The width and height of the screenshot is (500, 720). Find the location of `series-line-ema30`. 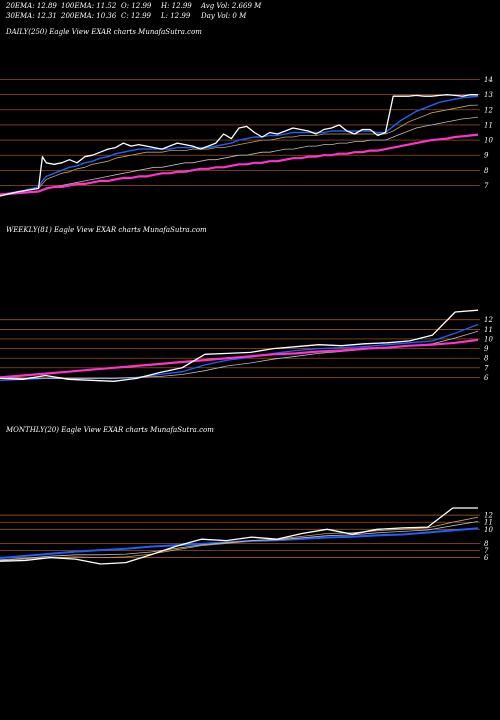

series-line-ema30 is located at coordinates (239, 149).